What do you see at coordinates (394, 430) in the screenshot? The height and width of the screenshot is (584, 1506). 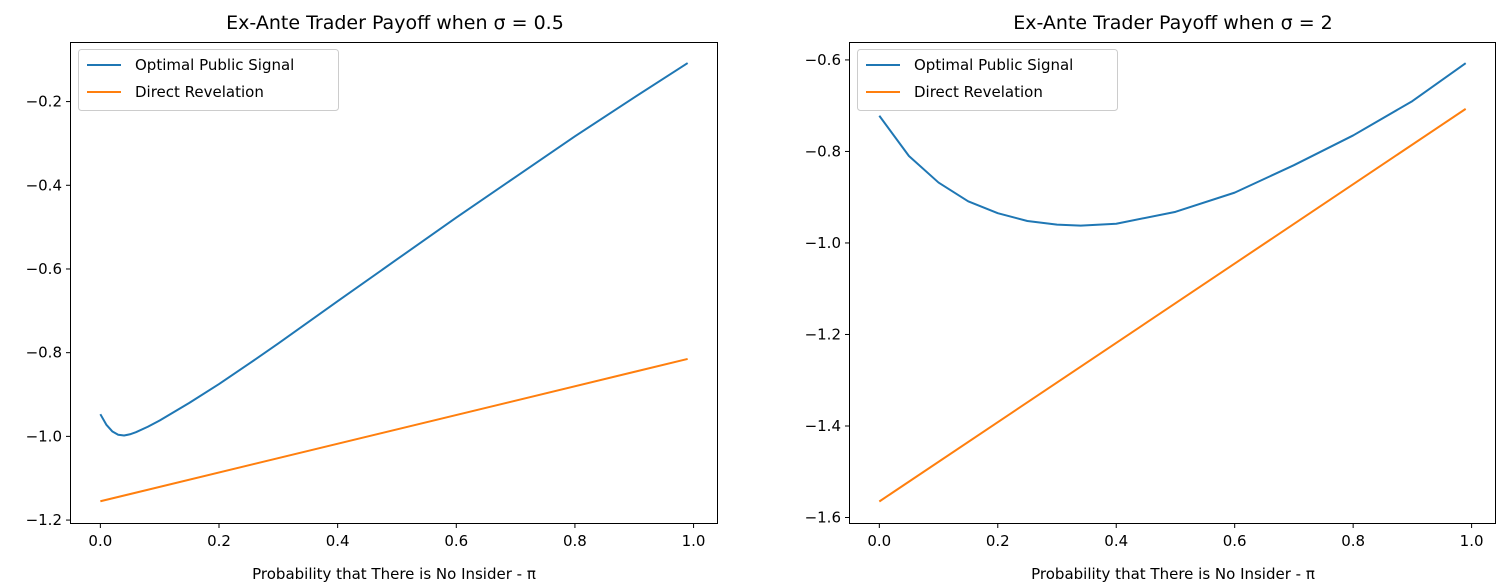 I see `direct-revelation-line` at bounding box center [394, 430].